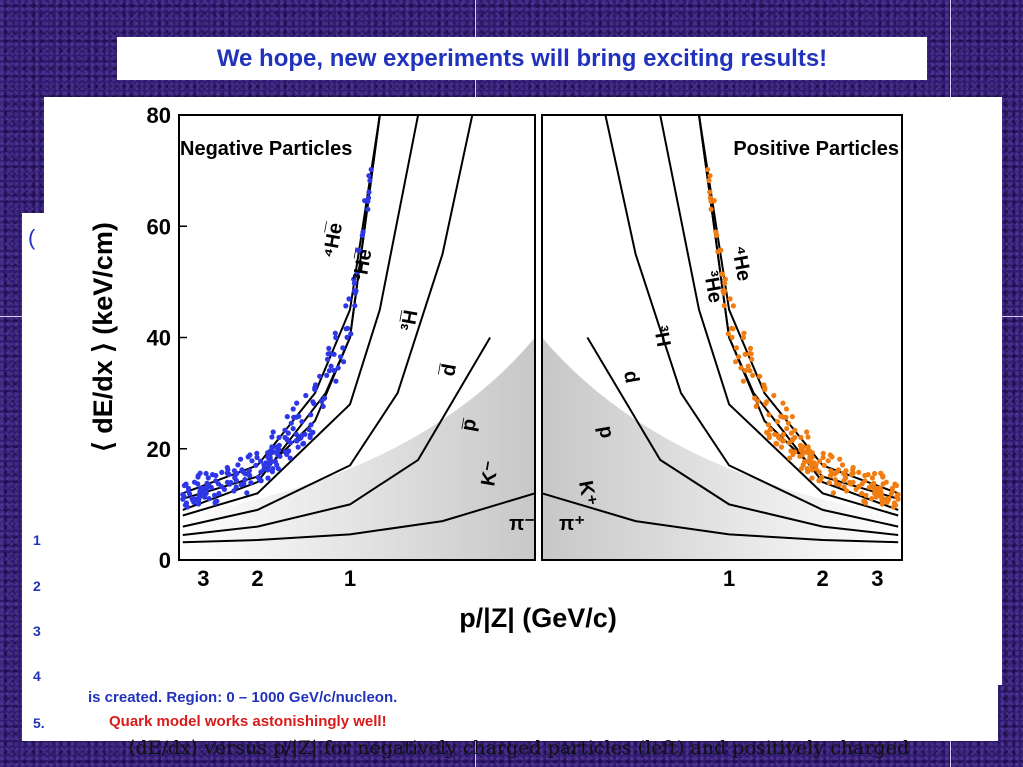 The width and height of the screenshot is (1023, 767). What do you see at coordinates (159, 226) in the screenshot?
I see `y-tick-label: 60` at bounding box center [159, 226].